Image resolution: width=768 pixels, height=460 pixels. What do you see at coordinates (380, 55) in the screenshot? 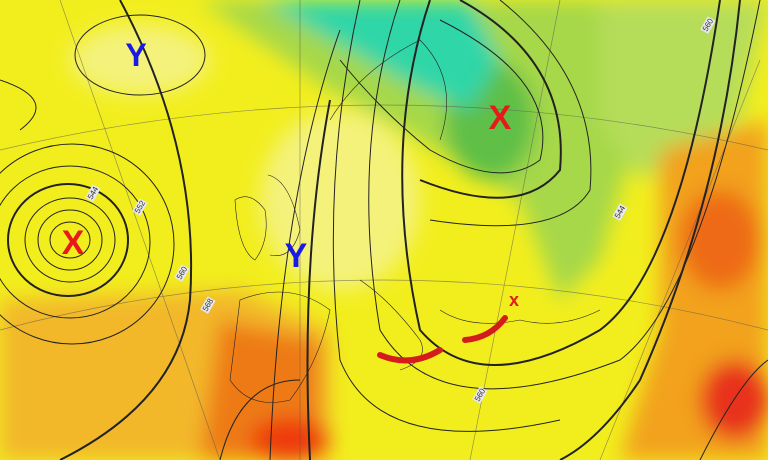
I see `teal-area` at bounding box center [380, 55].